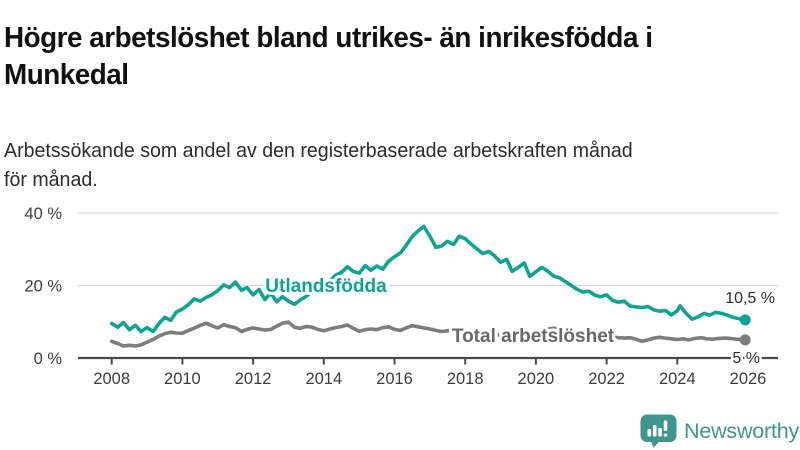 This screenshot has width=800, height=450. What do you see at coordinates (43, 214) in the screenshot?
I see `y-axis-label-40: 40 %` at bounding box center [43, 214].